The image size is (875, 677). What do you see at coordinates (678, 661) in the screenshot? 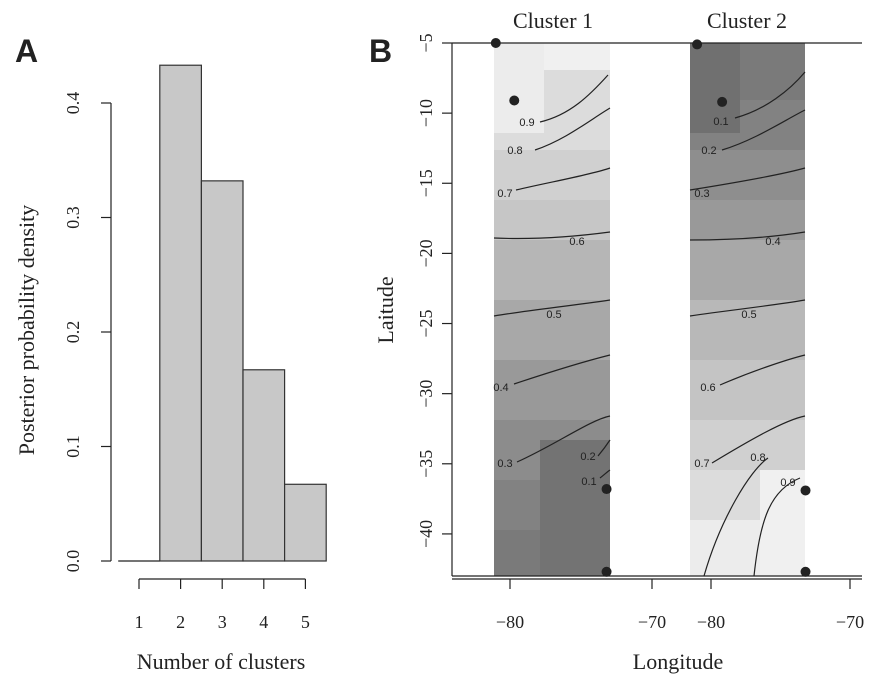
I see `x-axis-label: Longitude` at bounding box center [678, 661].